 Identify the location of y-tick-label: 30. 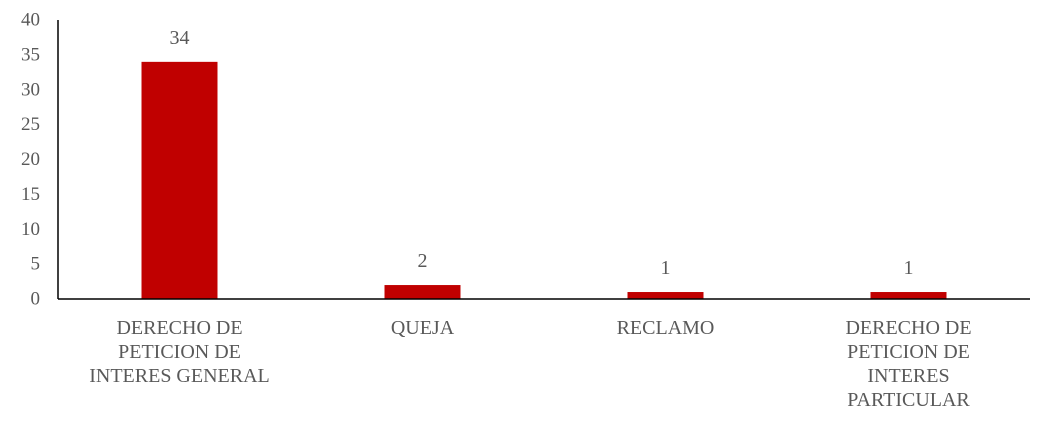
(30, 89).